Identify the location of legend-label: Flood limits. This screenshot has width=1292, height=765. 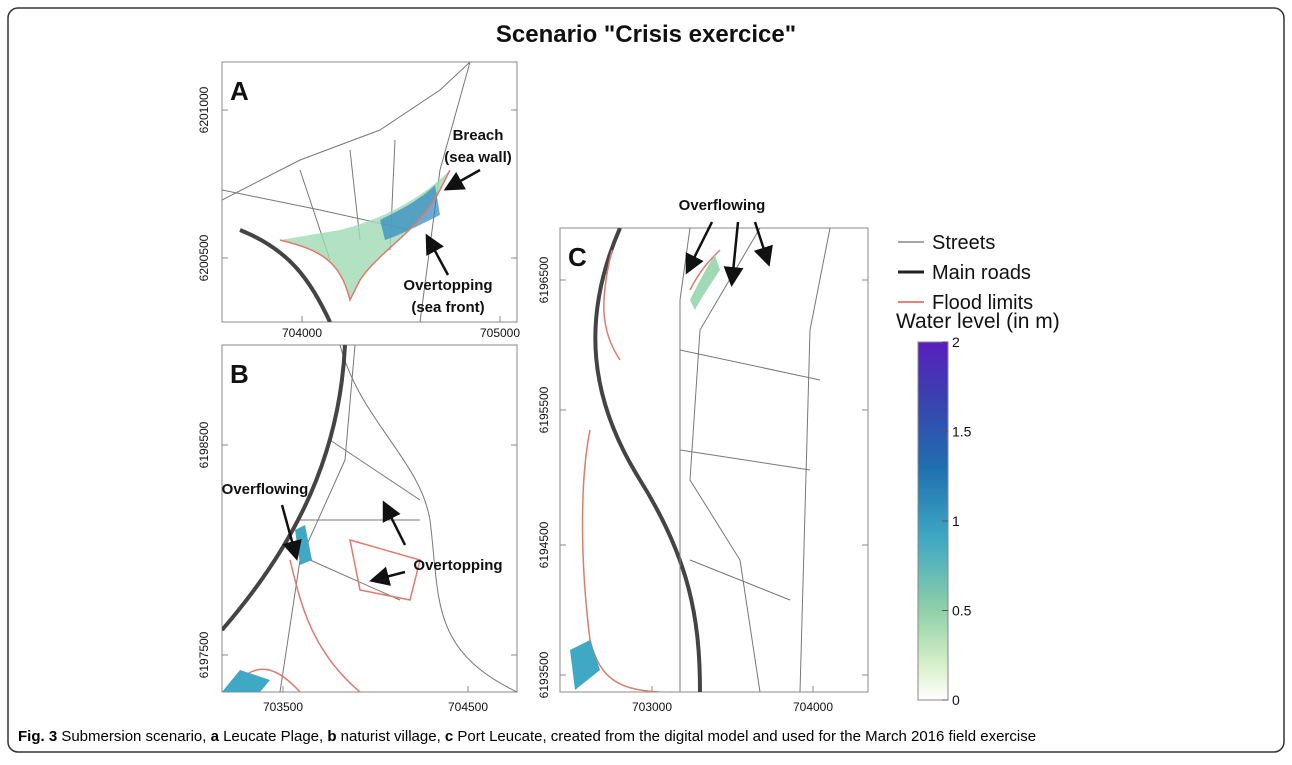
(982, 303).